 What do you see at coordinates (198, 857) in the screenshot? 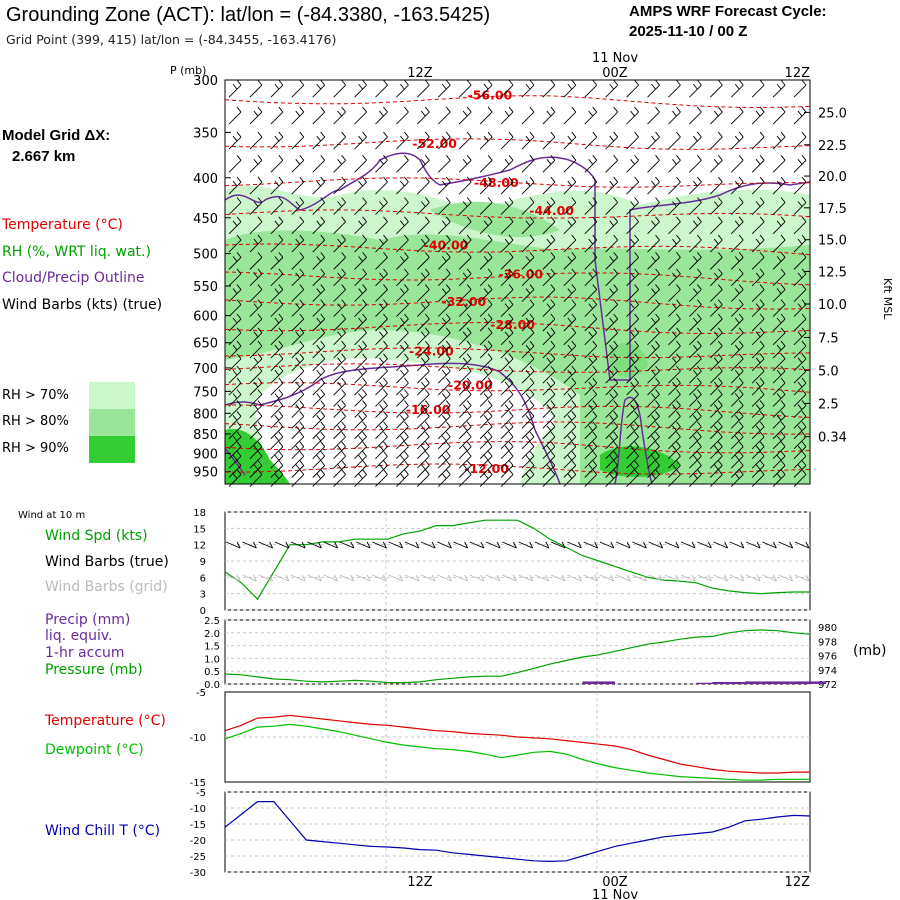
I see `windchill-tick-label: -25` at bounding box center [198, 857].